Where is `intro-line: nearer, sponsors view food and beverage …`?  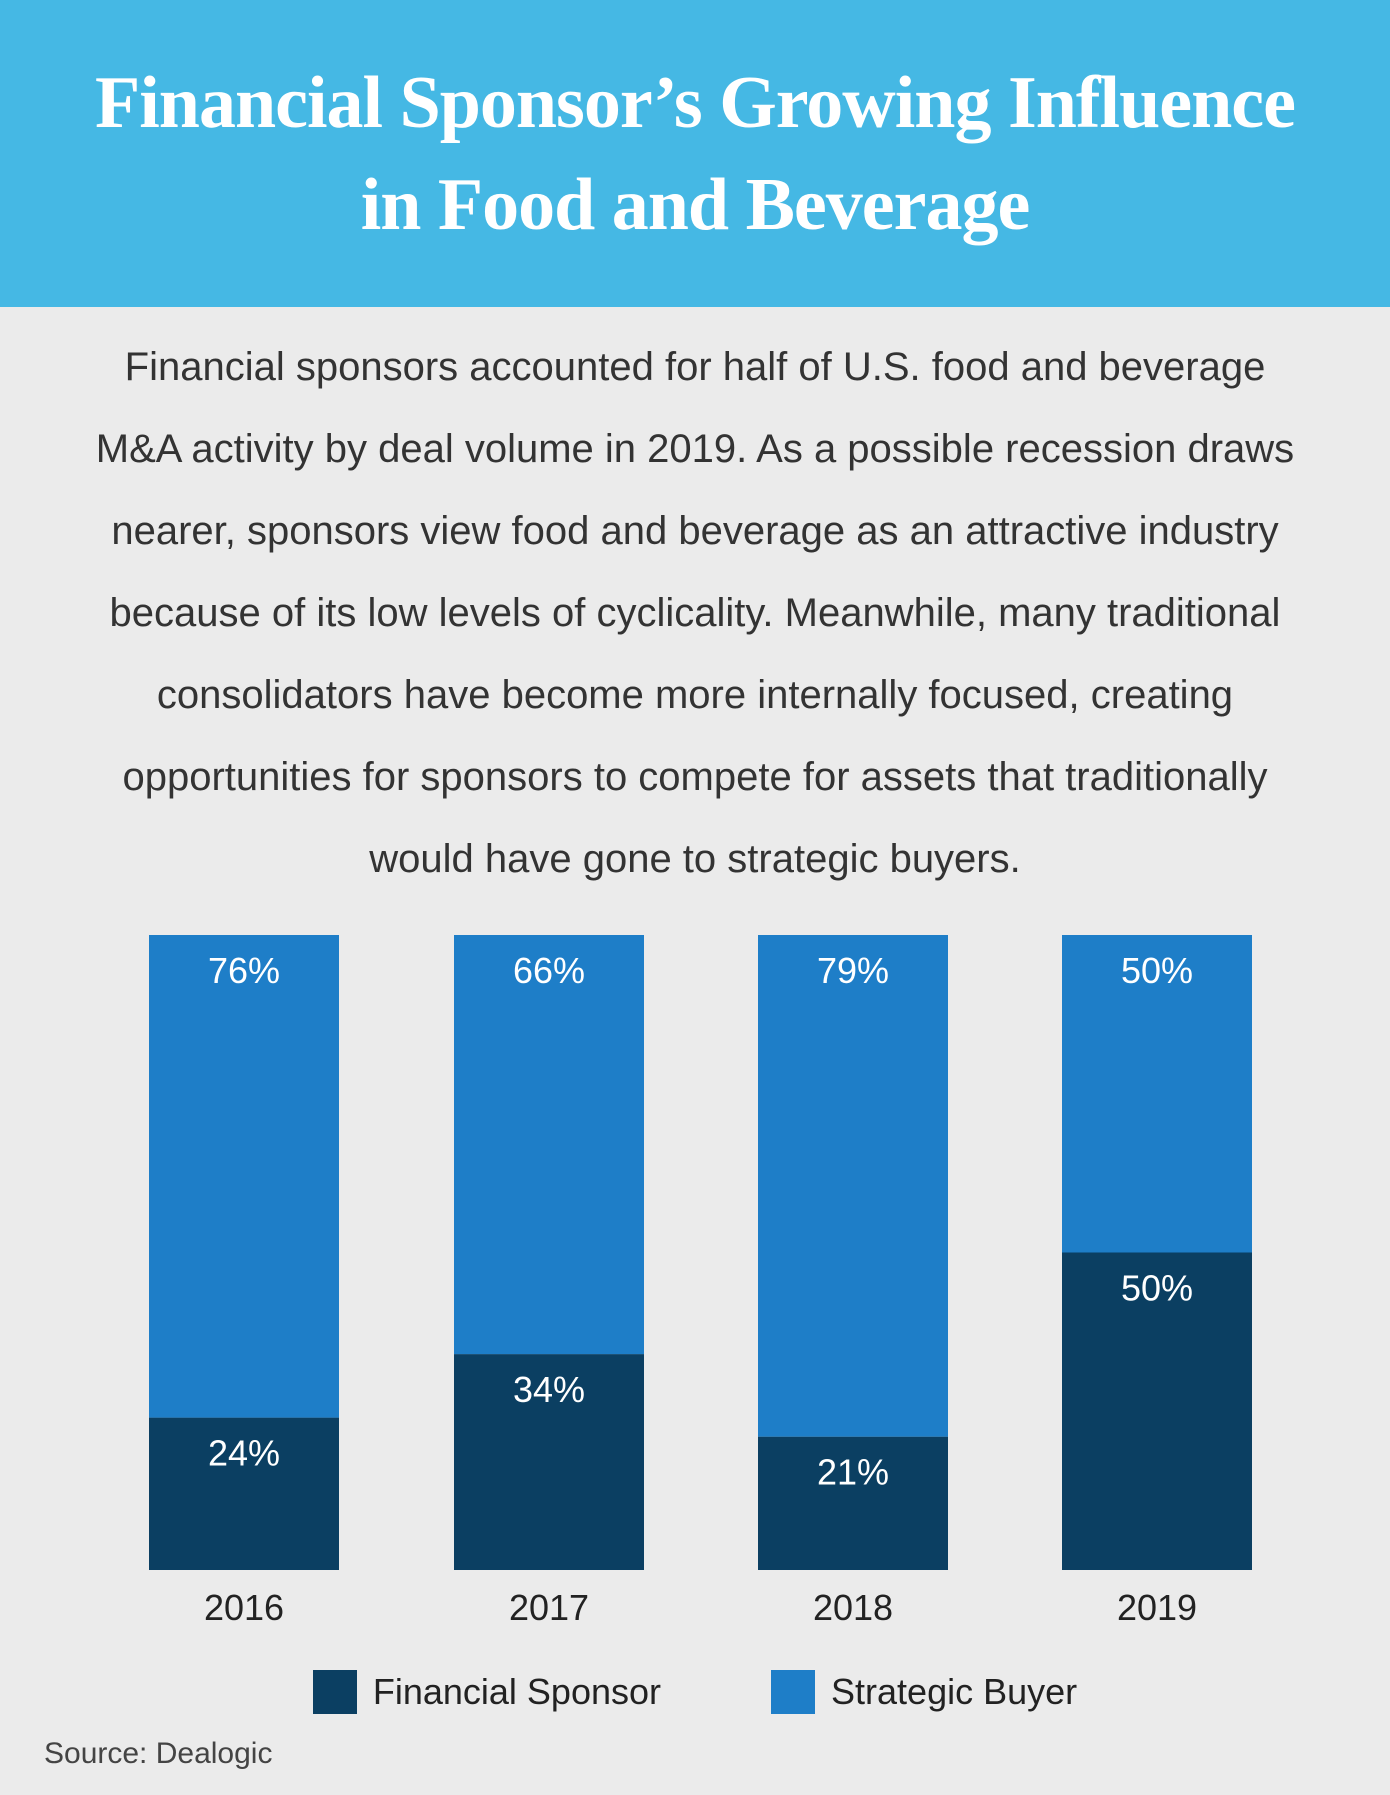 intro-line: nearer, sponsors view food and beverage … is located at coordinates (695, 531).